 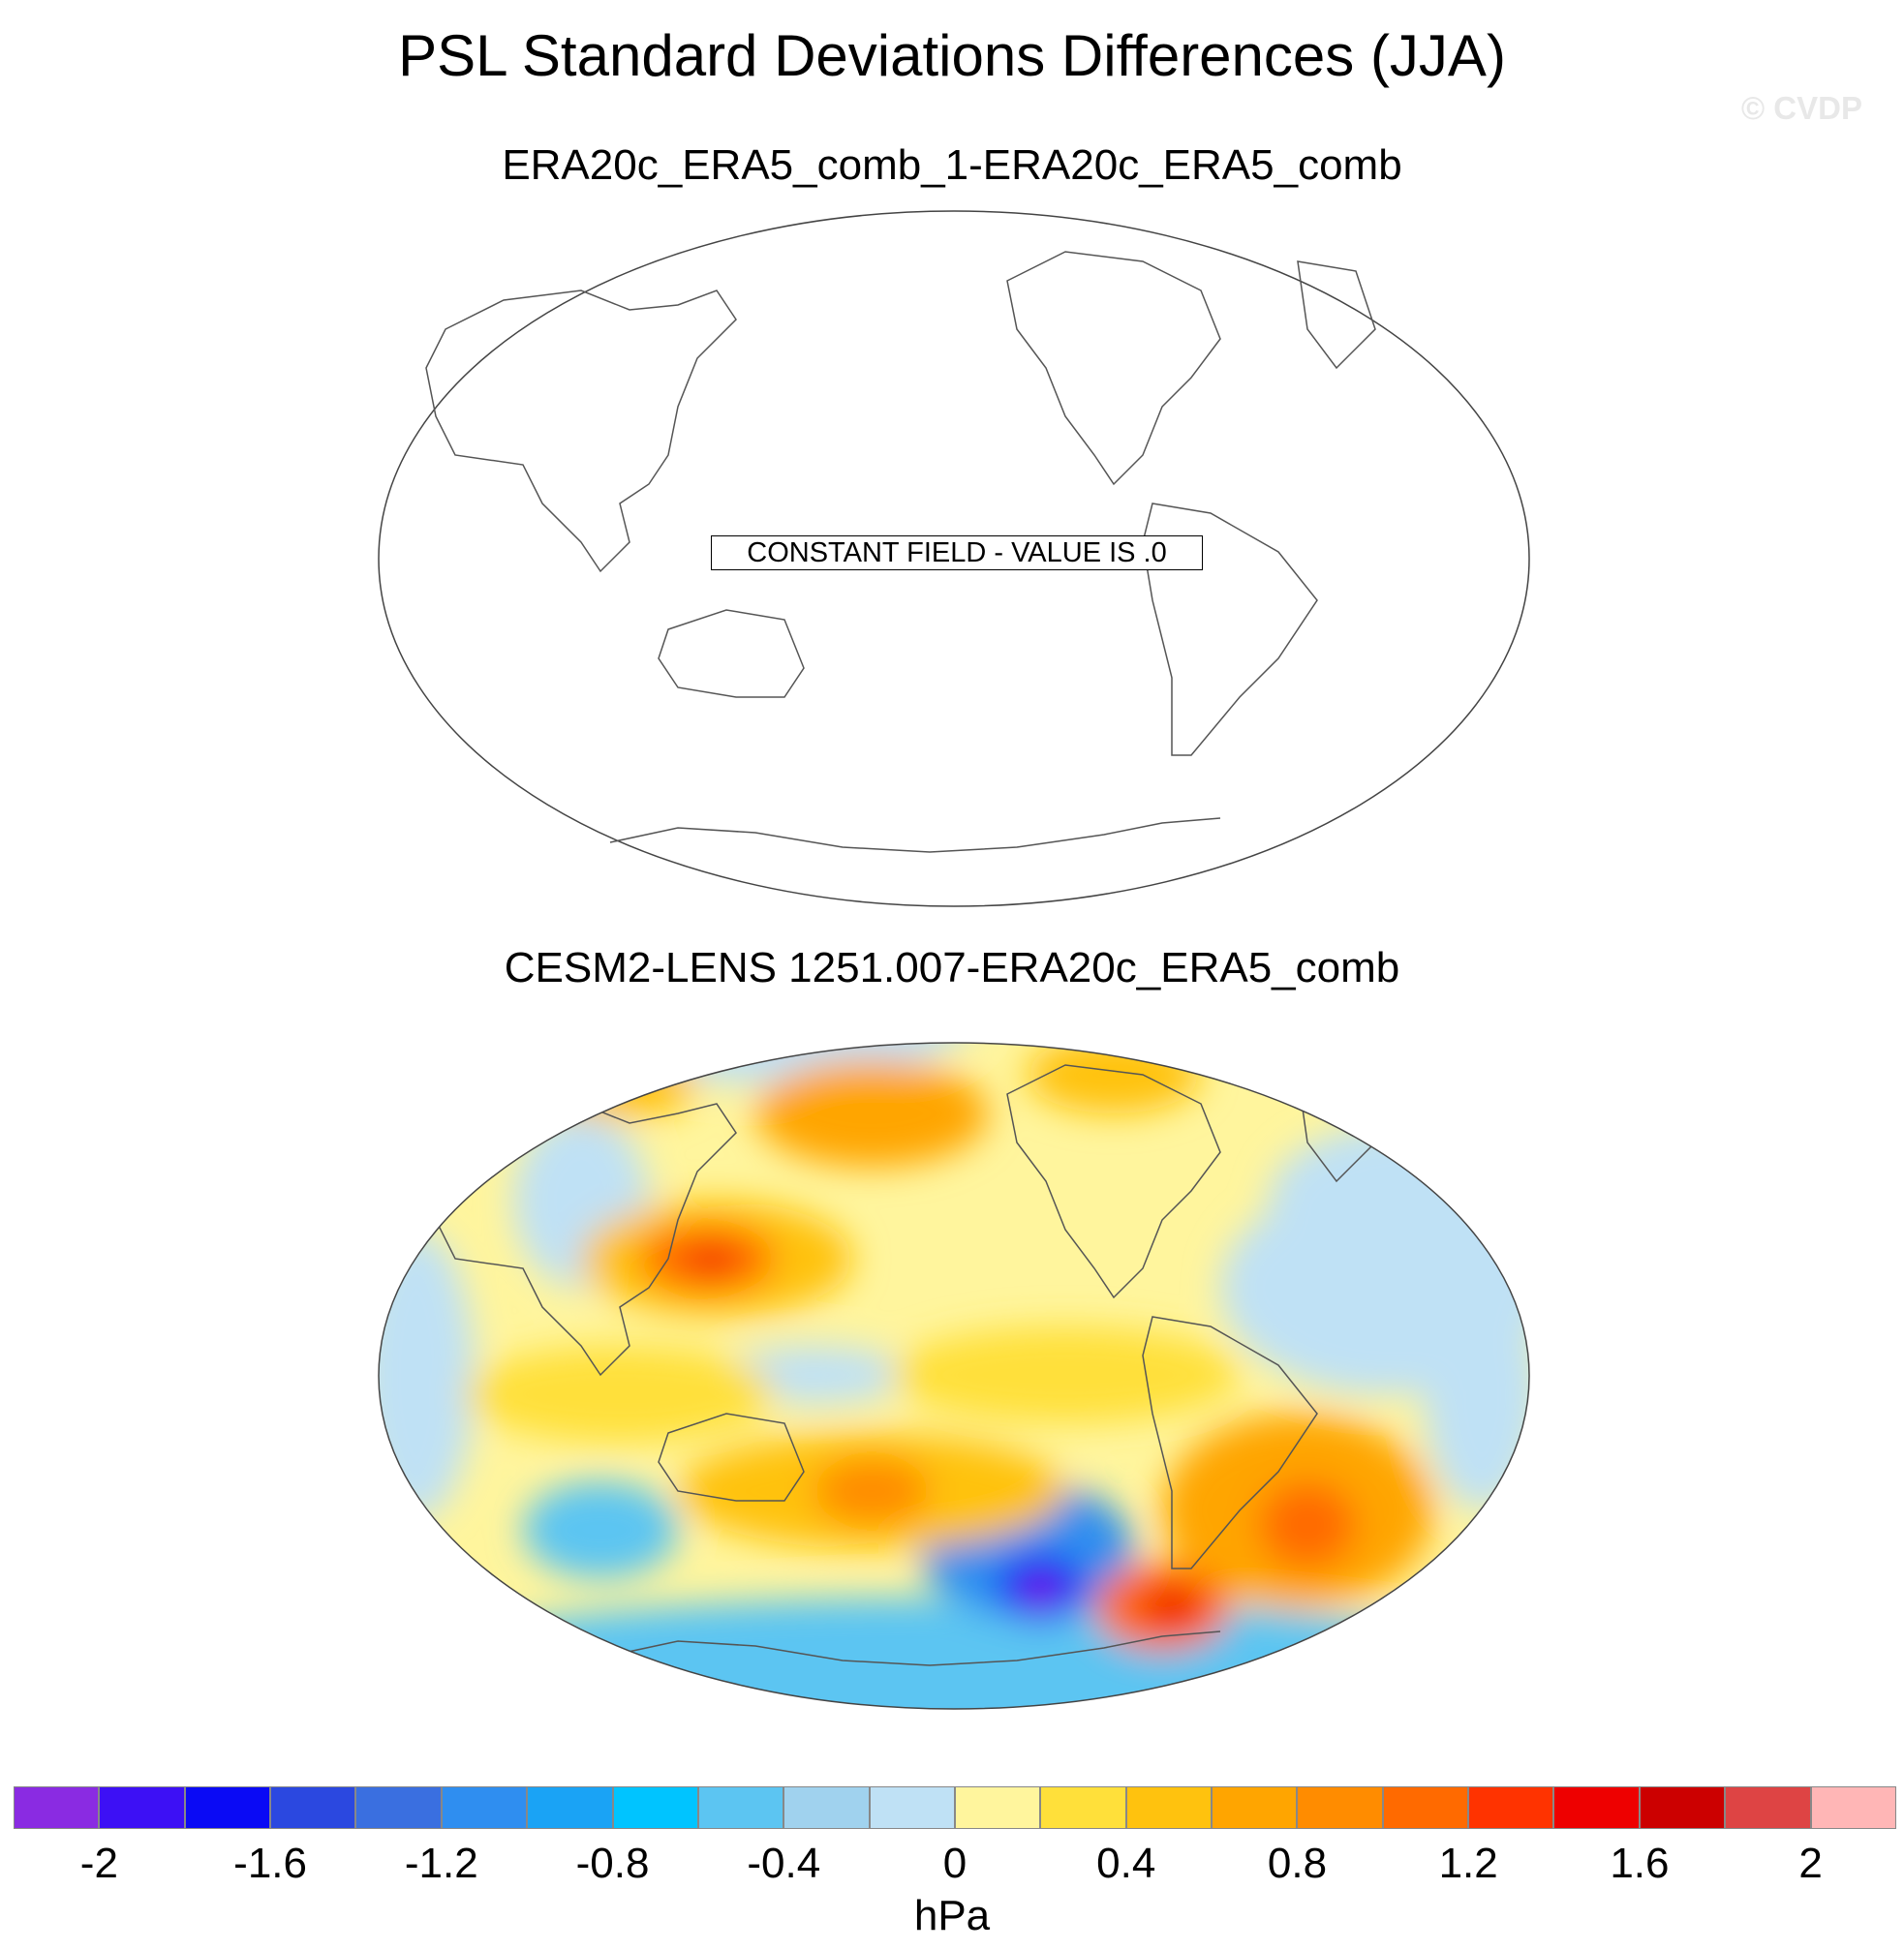 I want to click on map-2-coast-south-america, so click(x=1230, y=1442).